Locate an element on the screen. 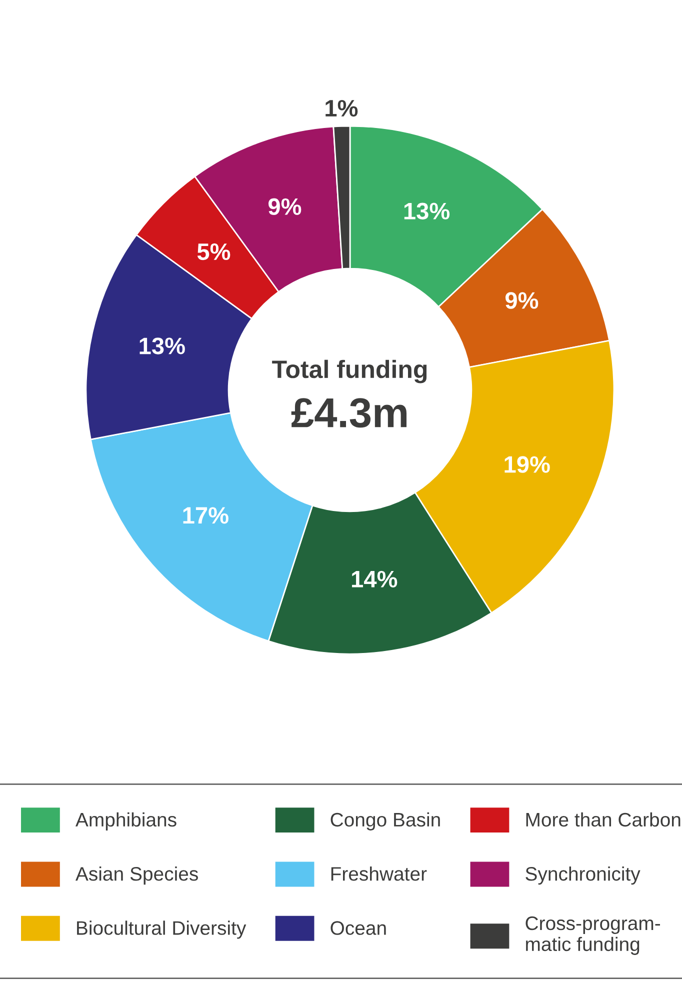  legend-label: Freshwater is located at coordinates (379, 873).